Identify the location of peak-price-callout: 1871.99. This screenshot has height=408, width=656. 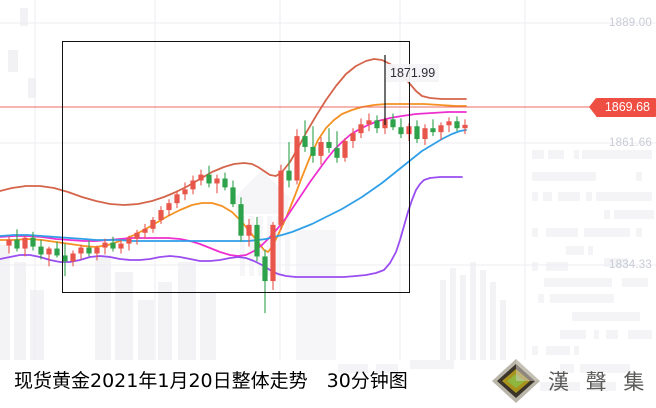
(413, 73).